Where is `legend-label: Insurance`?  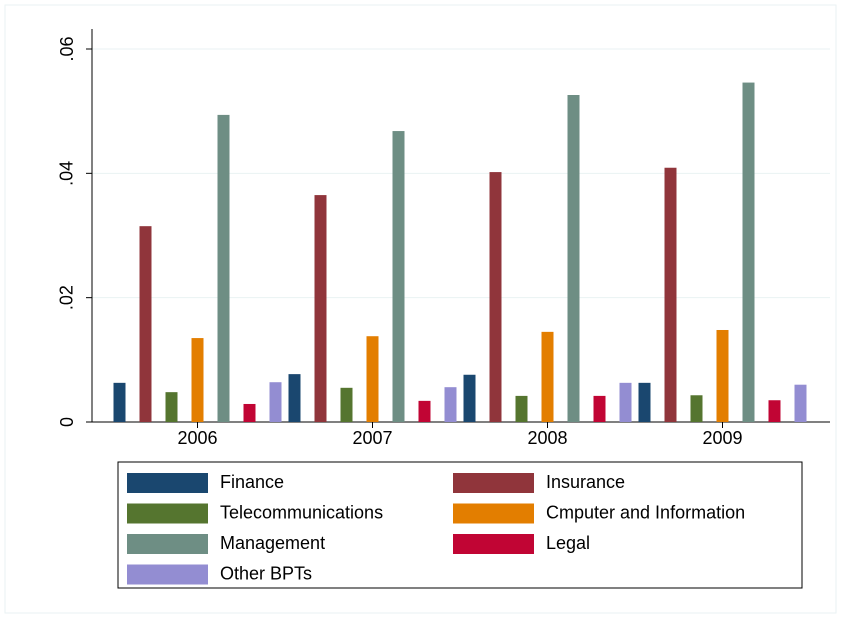 legend-label: Insurance is located at coordinates (585, 482).